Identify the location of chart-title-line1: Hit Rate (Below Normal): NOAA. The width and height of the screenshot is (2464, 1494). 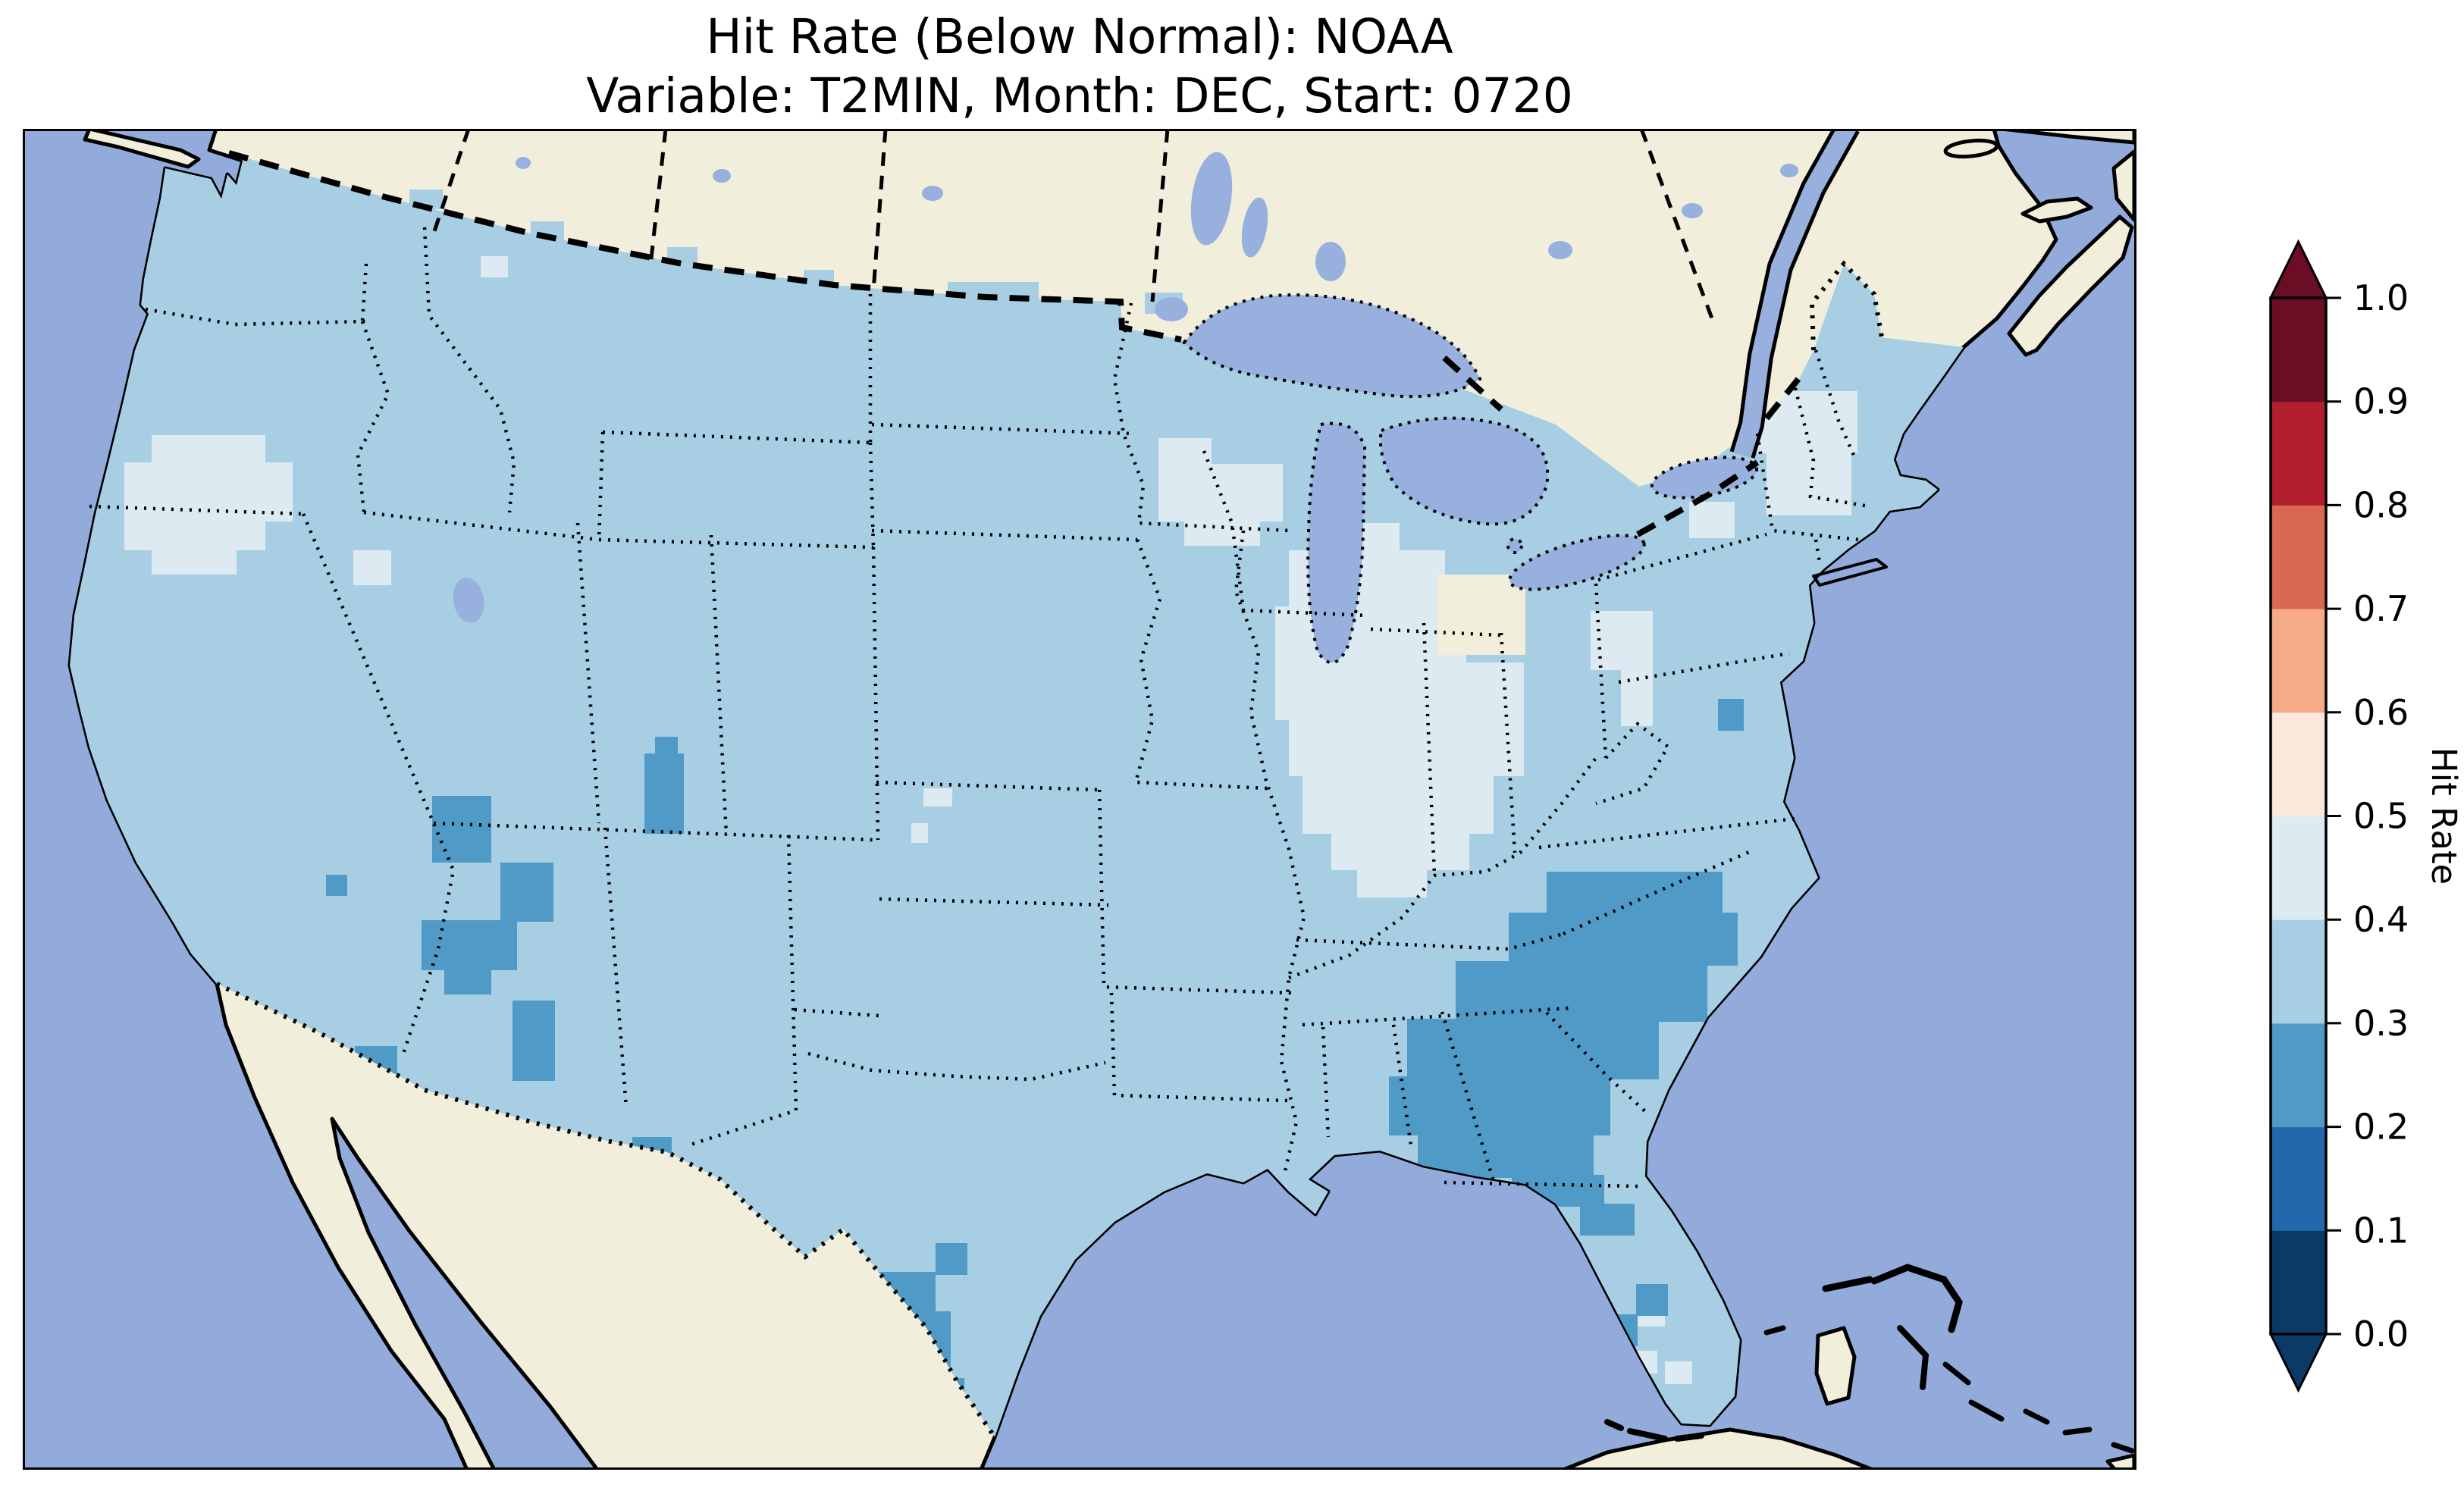
(1079, 36).